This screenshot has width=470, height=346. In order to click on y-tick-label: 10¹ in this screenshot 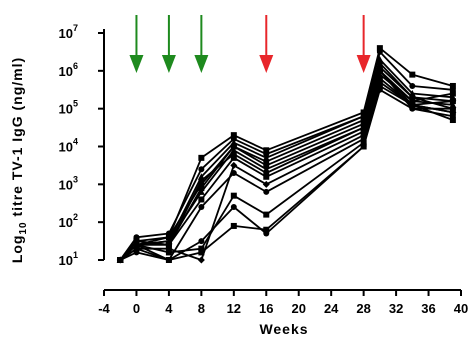, I will do `click(68, 259)`.